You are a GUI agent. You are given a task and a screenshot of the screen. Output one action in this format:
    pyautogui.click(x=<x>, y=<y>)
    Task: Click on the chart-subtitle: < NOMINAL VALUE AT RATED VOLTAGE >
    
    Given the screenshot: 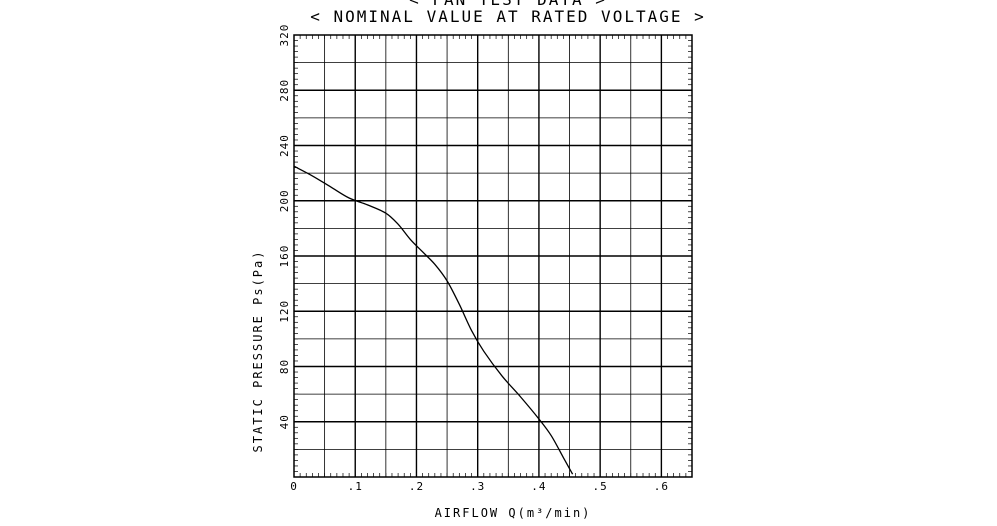 What is the action you would take?
    pyautogui.click(x=508, y=16)
    